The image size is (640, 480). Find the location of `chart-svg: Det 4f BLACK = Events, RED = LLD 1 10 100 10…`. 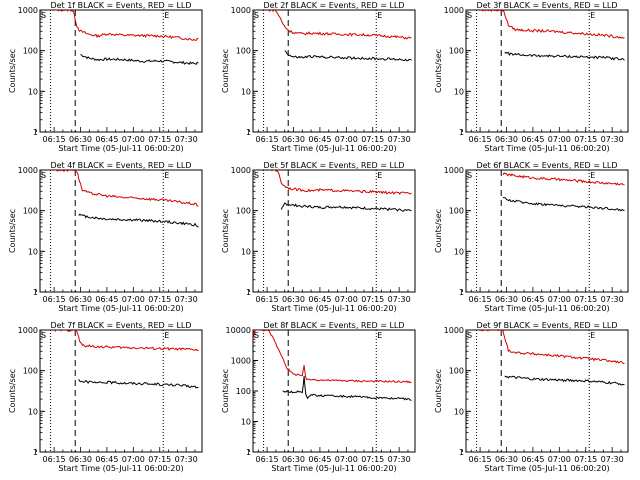

chart-svg: Det 4f BLACK = Events, RED = LLD 1 10 100 10… is located at coordinates (105, 237).